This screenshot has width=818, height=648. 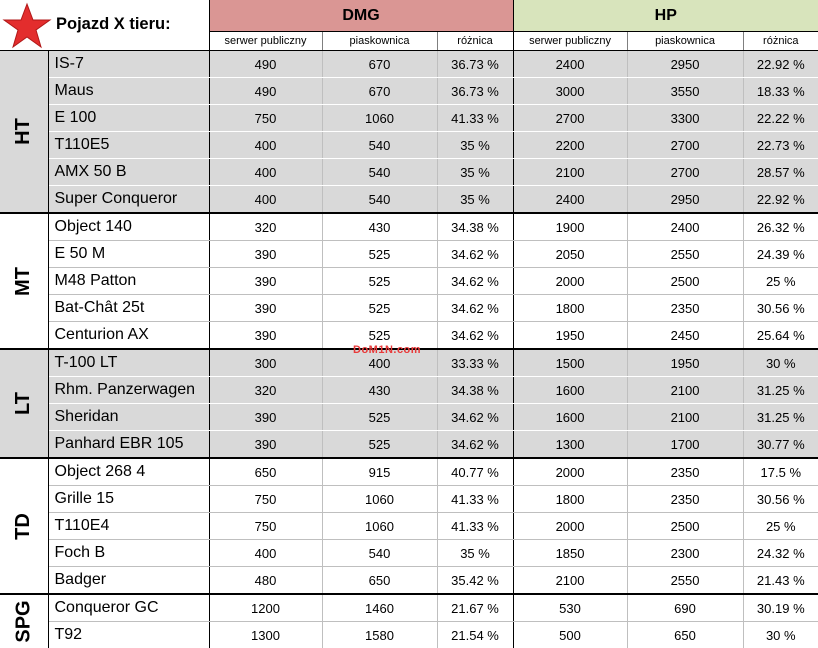 I want to click on dmg-sandbox-cell: 915, so click(x=379, y=472).